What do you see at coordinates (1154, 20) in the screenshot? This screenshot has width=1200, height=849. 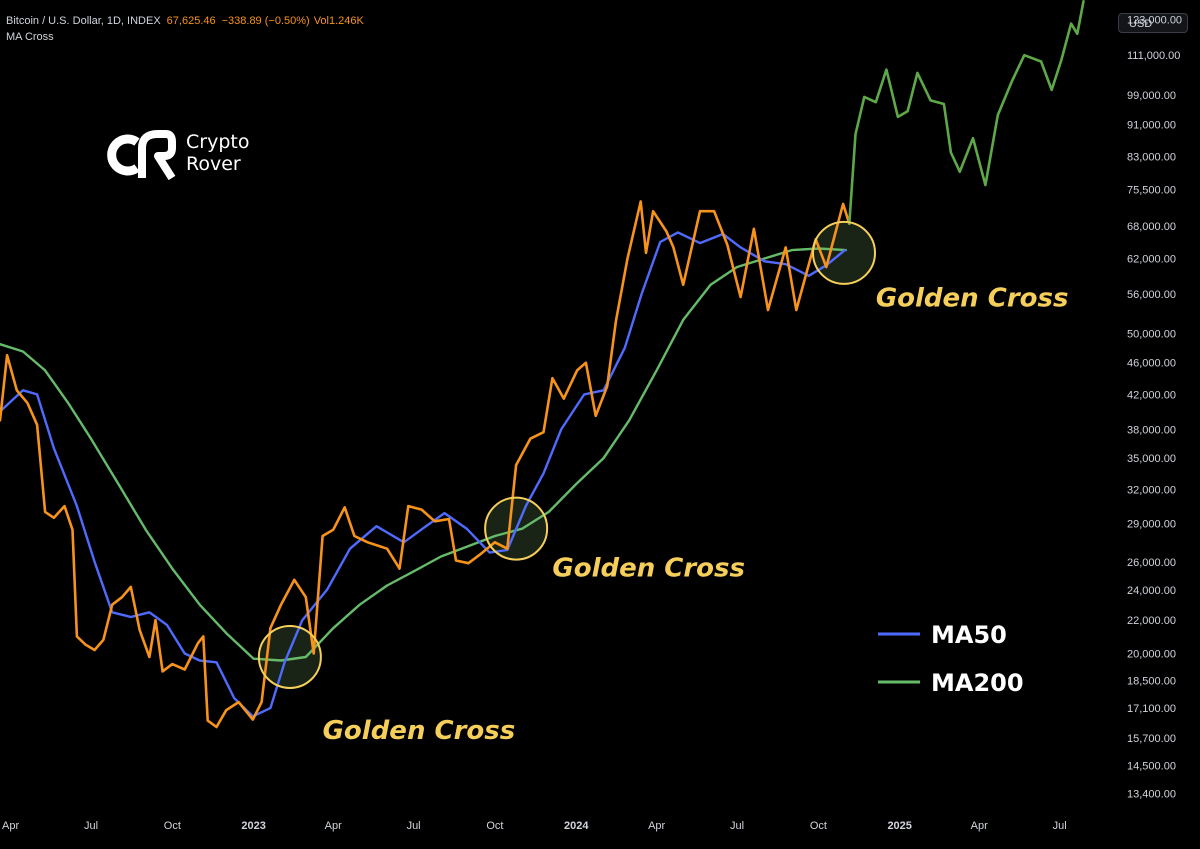 I see `y-tick-label: 123,000.00` at bounding box center [1154, 20].